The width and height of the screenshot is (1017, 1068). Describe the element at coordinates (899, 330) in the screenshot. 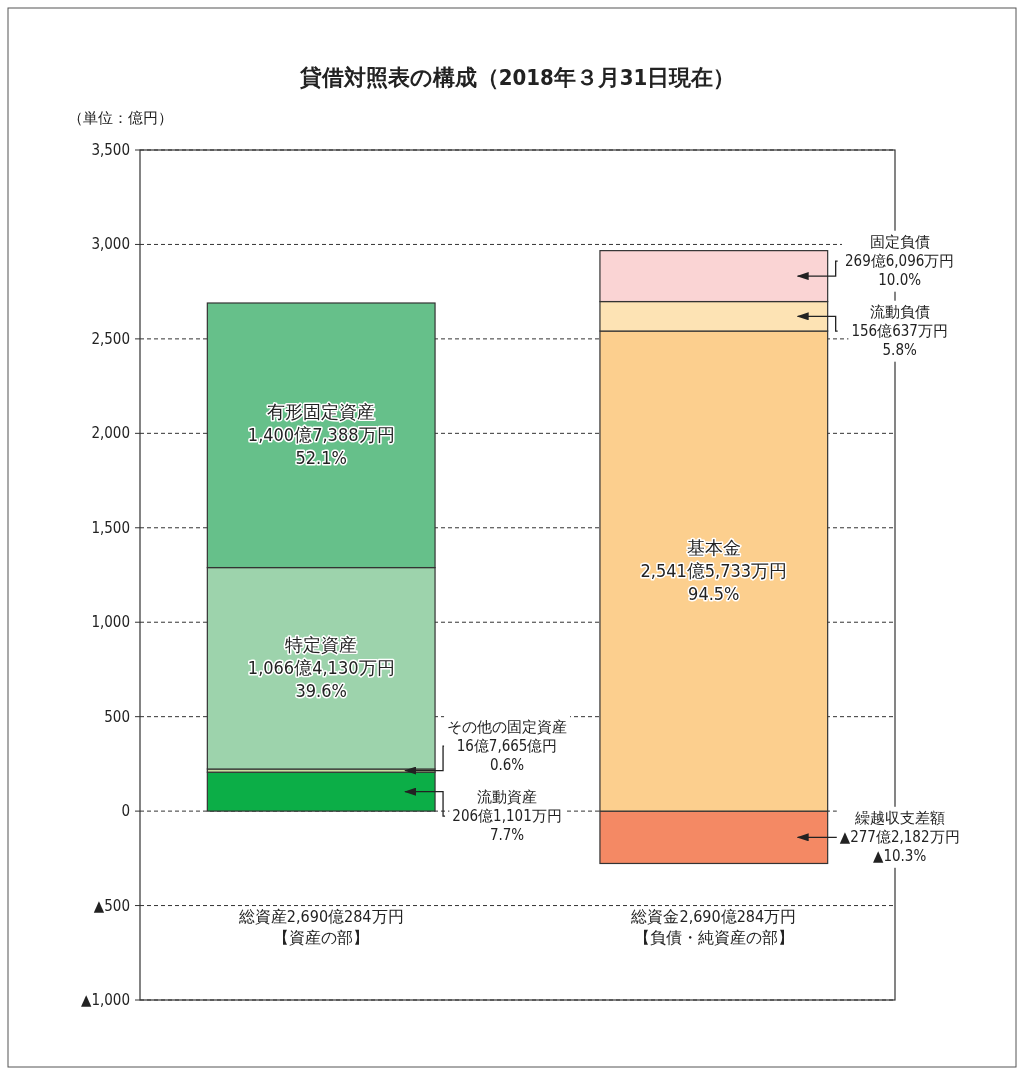

I see `text: 156億637万円` at that location.